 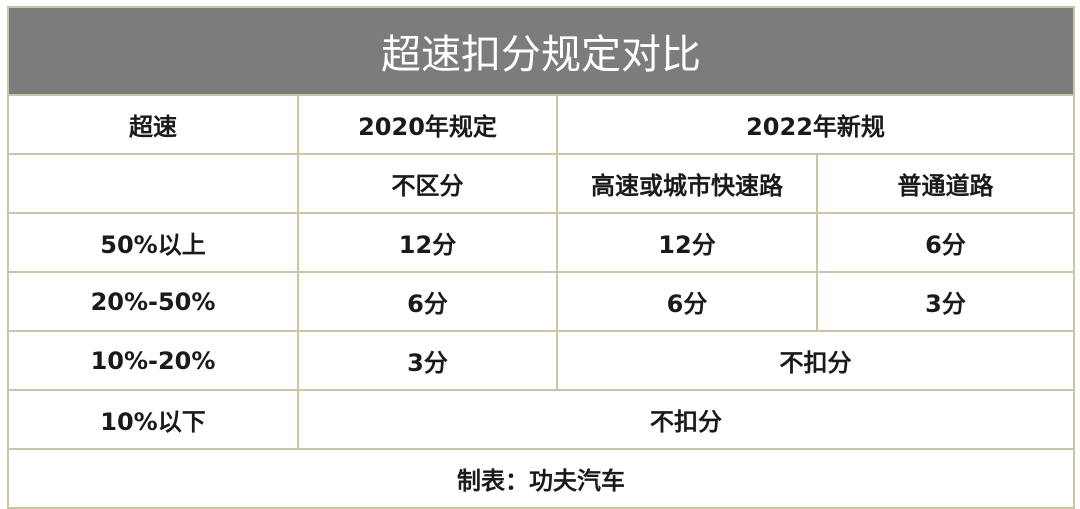 I want to click on cell-2020: 12分, so click(x=427, y=242).